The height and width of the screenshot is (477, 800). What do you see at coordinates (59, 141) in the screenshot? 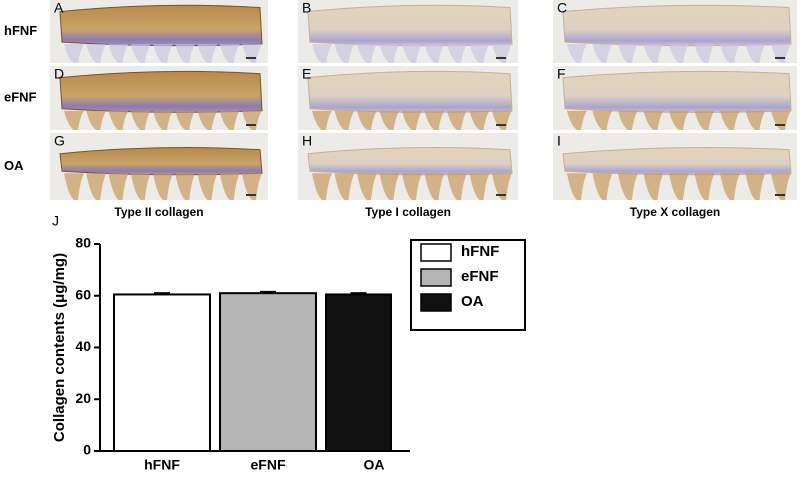
I see `panel-letter: G` at bounding box center [59, 141].